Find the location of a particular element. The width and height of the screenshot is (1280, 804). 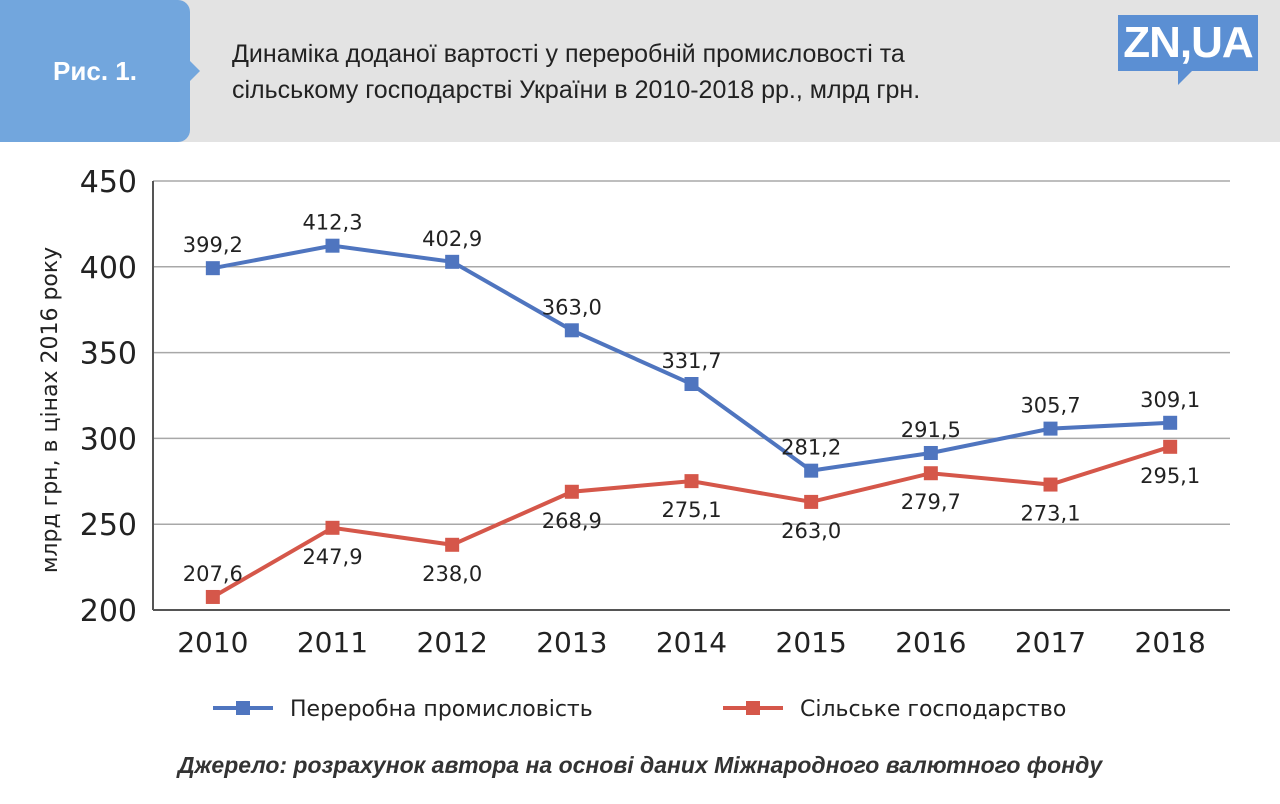

y-tick-label: 300 is located at coordinates (108, 439).